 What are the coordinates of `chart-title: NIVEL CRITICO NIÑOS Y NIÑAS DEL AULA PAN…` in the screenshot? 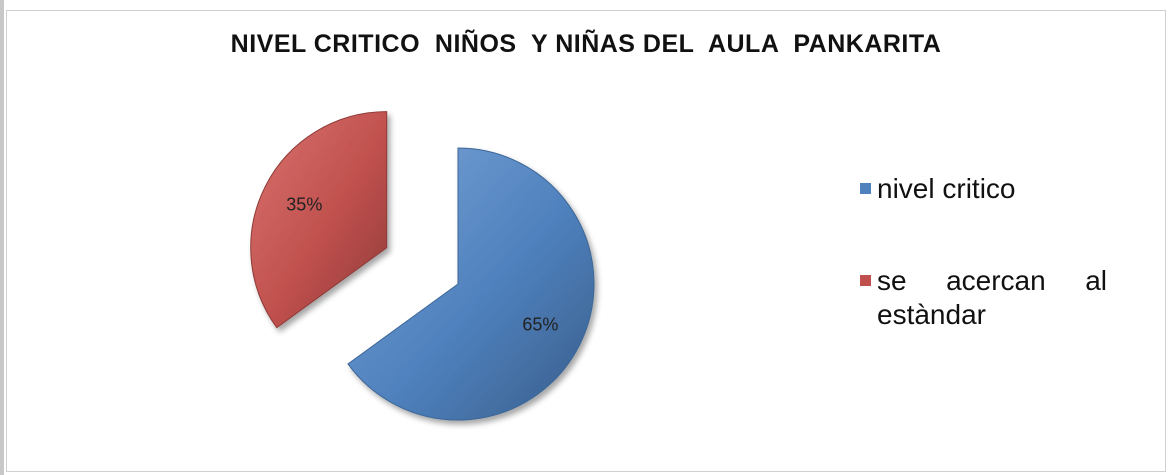 It's located at (586, 44).